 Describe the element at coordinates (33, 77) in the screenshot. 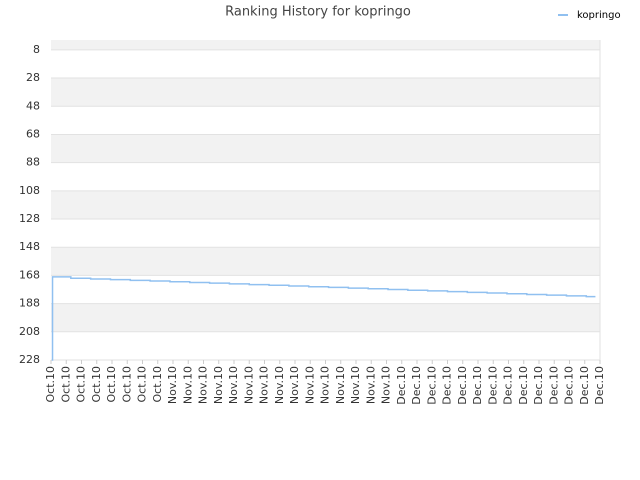

I see `y-tick-label: 28` at that location.